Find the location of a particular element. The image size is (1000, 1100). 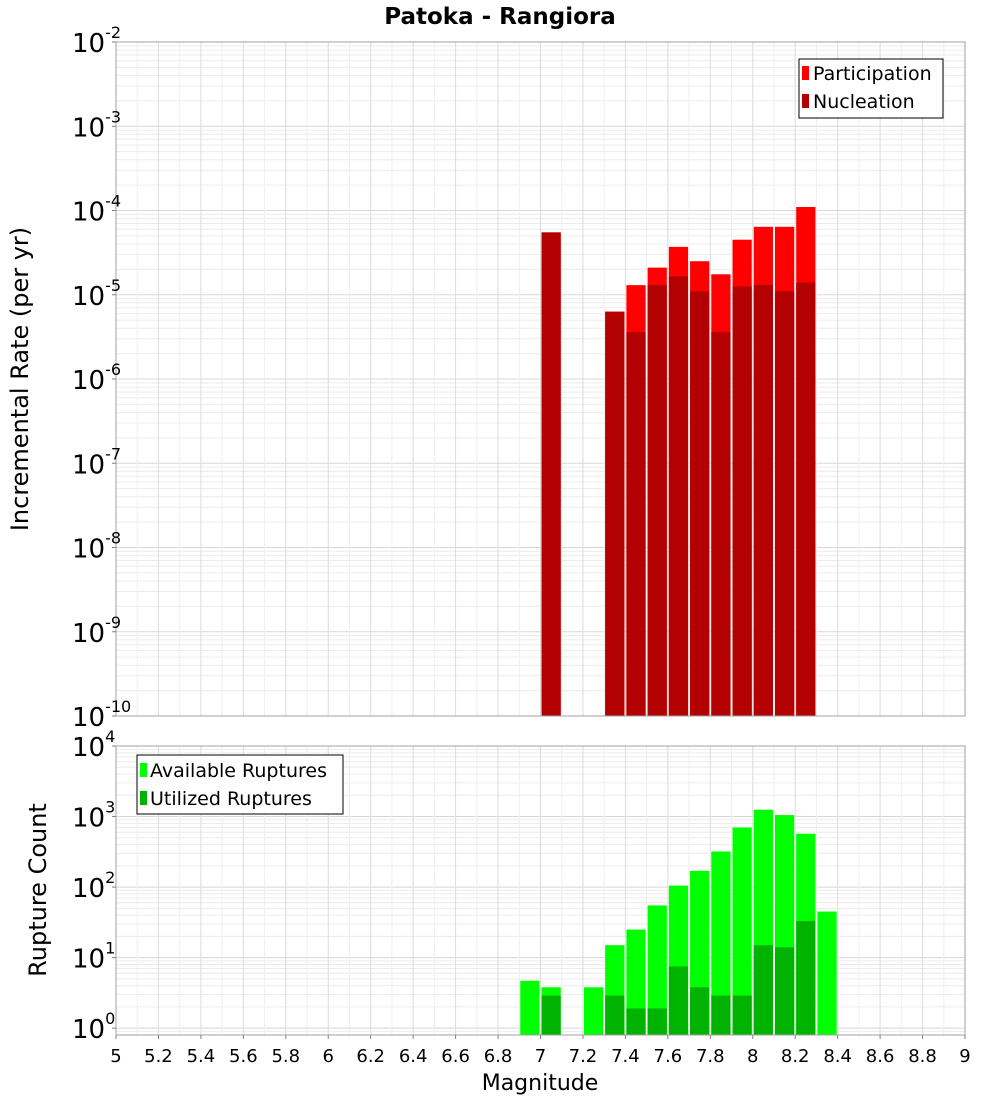

x-tick-label: 6.6 is located at coordinates (455, 1056).